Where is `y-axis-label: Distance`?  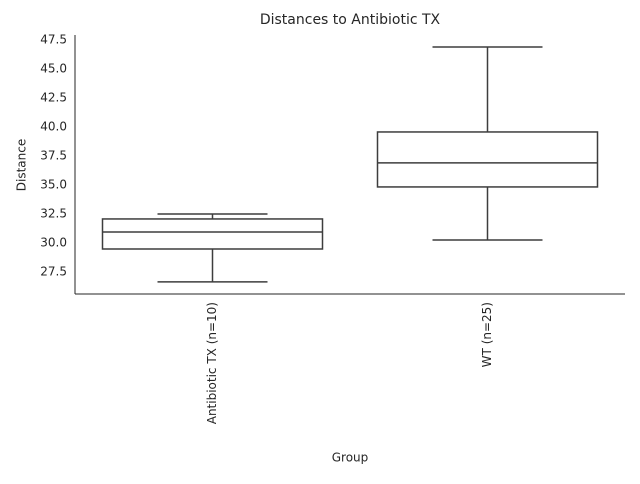
y-axis-label: Distance is located at coordinates (22, 165).